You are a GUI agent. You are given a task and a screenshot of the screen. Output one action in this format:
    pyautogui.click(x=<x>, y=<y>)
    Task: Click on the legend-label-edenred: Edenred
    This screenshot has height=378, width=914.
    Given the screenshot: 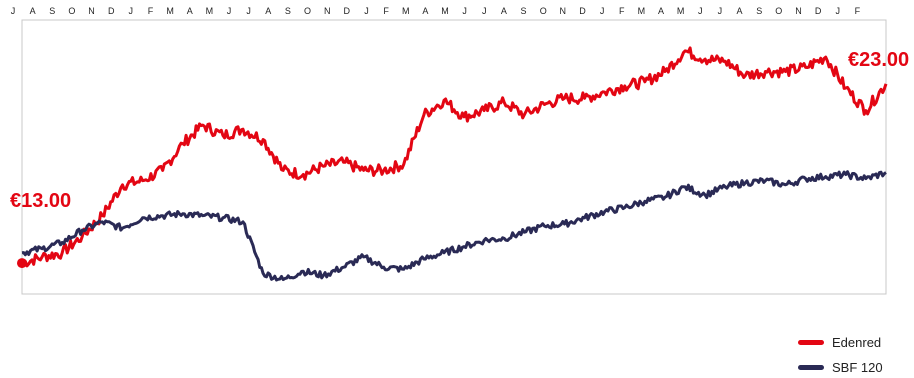 What is the action you would take?
    pyautogui.click(x=857, y=342)
    